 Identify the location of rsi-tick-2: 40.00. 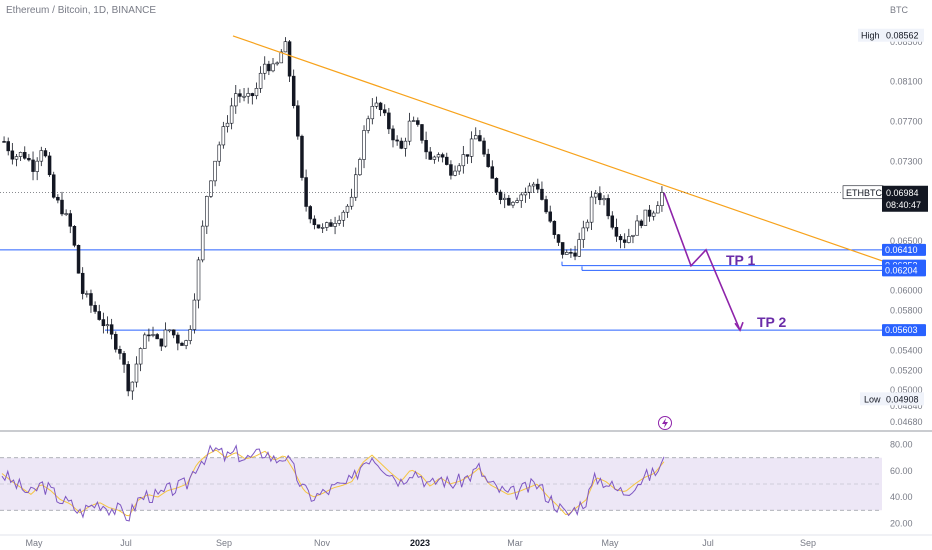
(901, 497).